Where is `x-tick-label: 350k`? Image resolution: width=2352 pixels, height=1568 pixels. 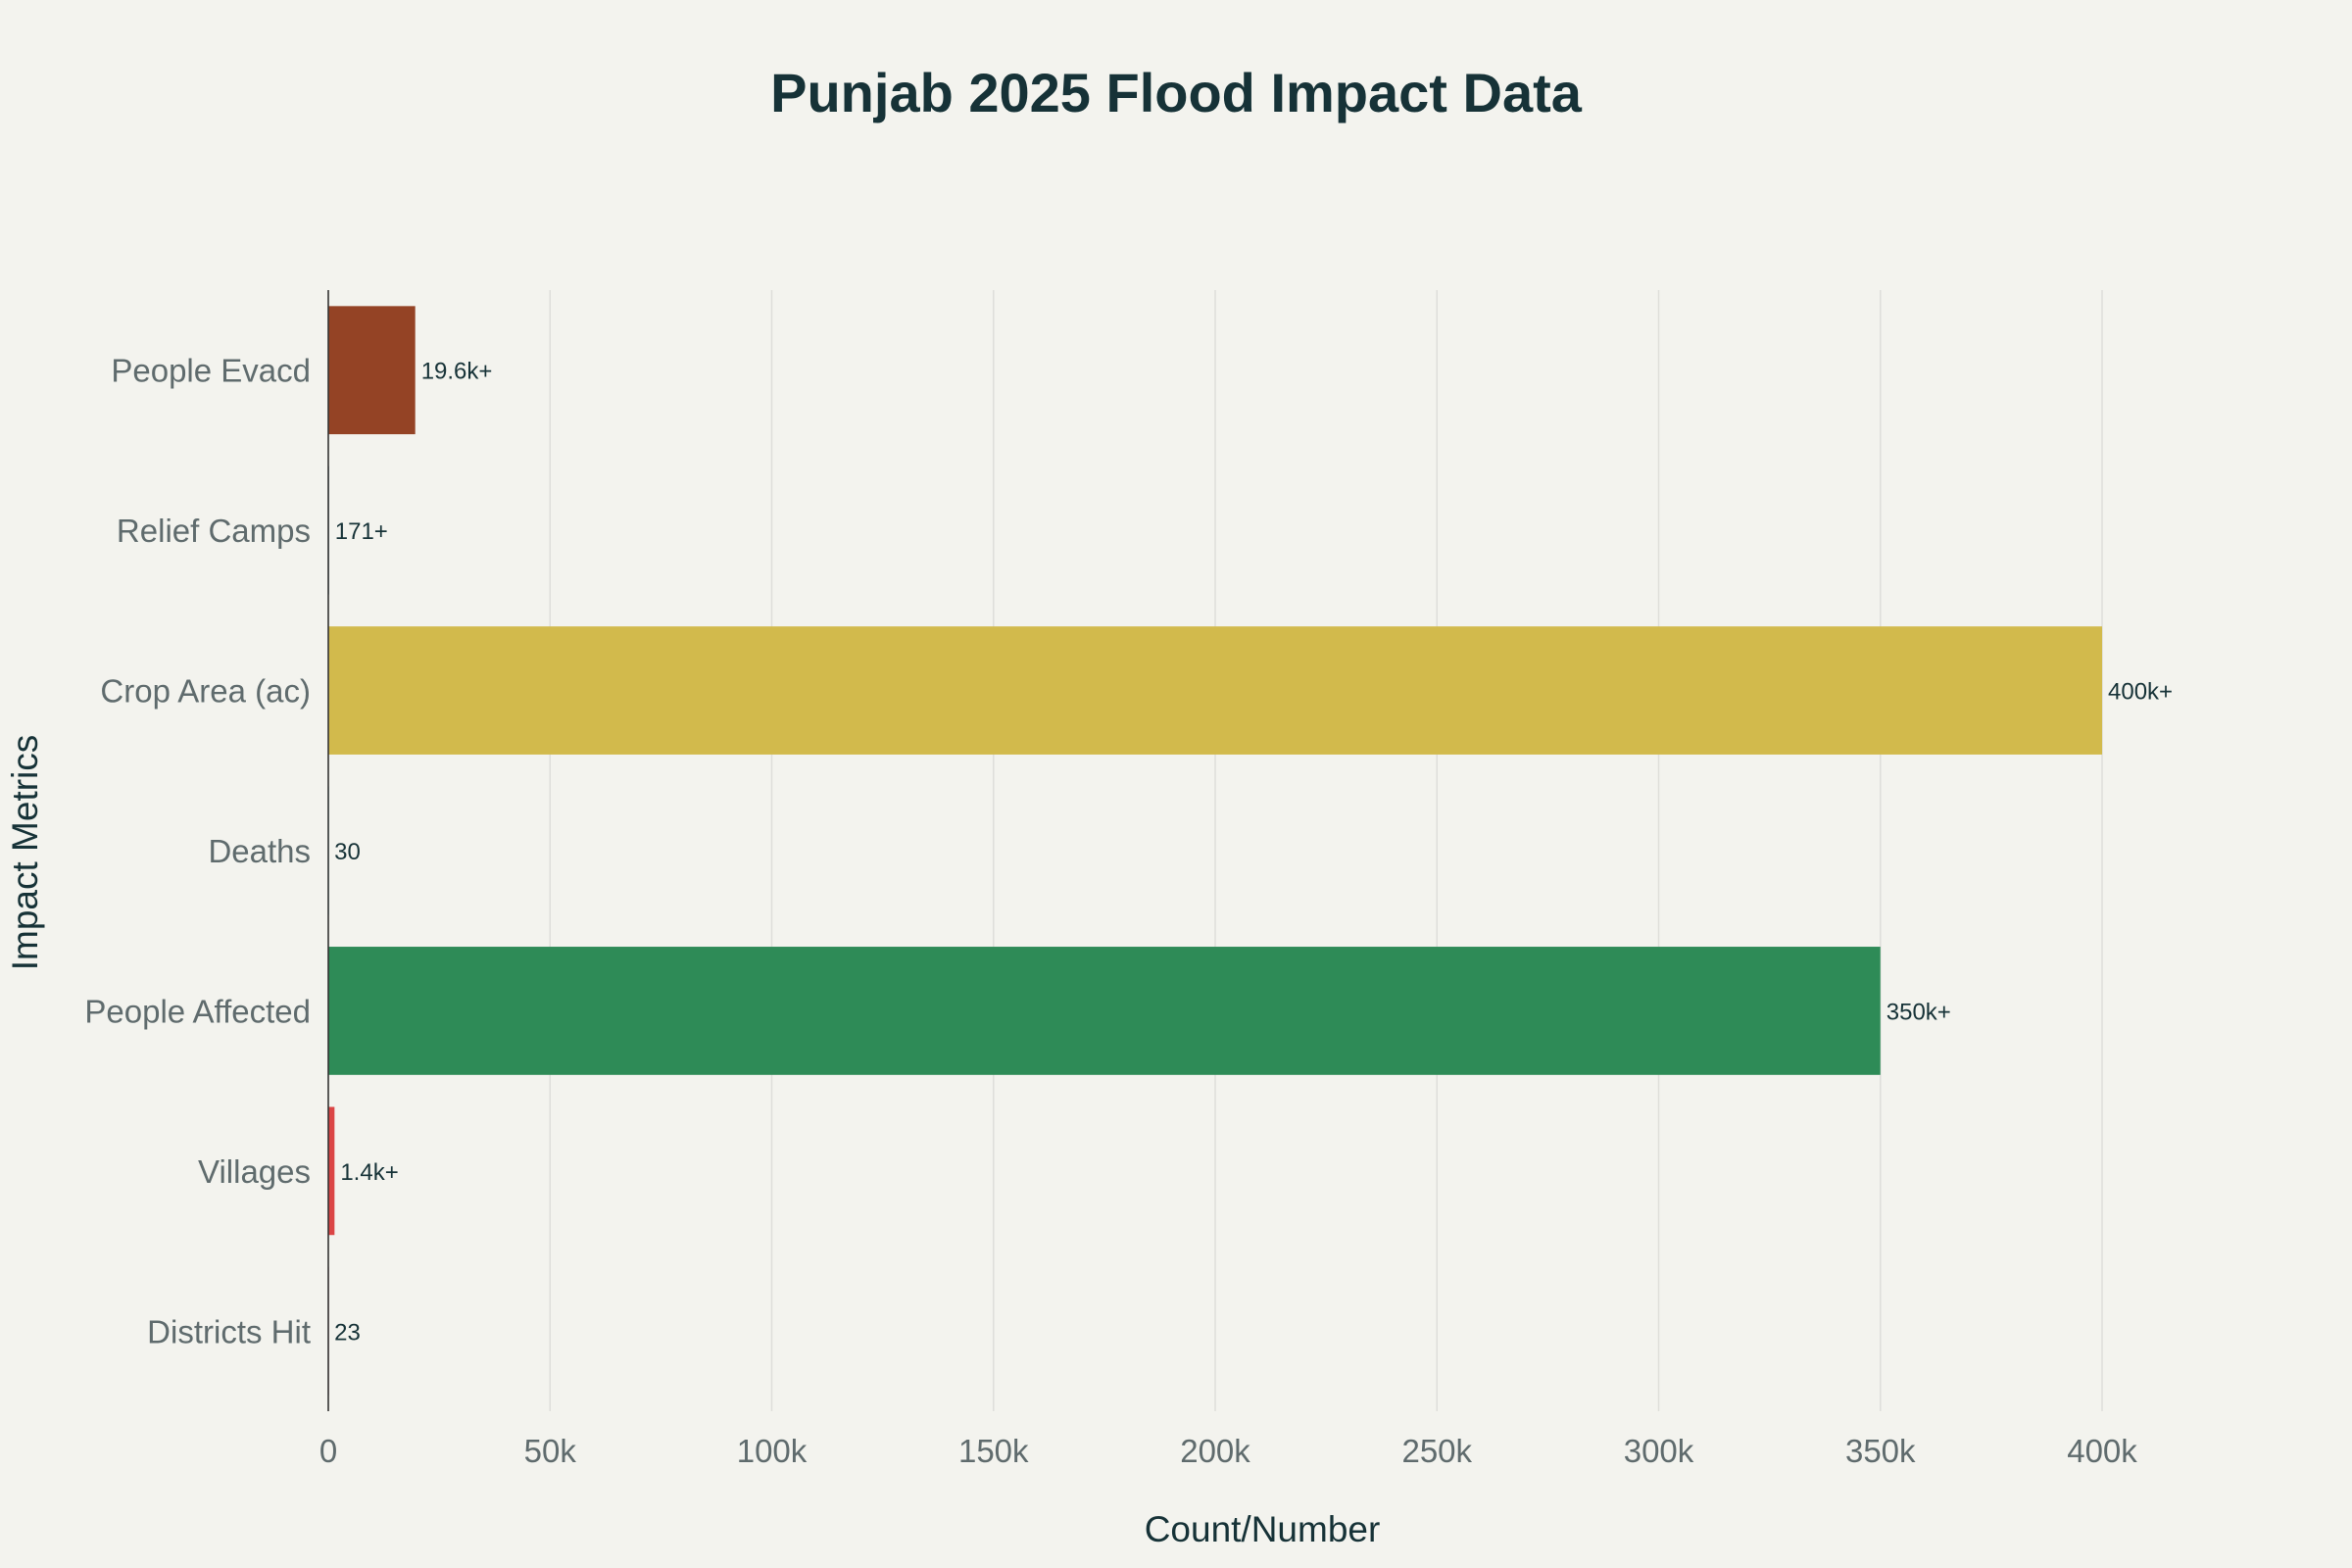
x-tick-label: 350k is located at coordinates (1880, 1451).